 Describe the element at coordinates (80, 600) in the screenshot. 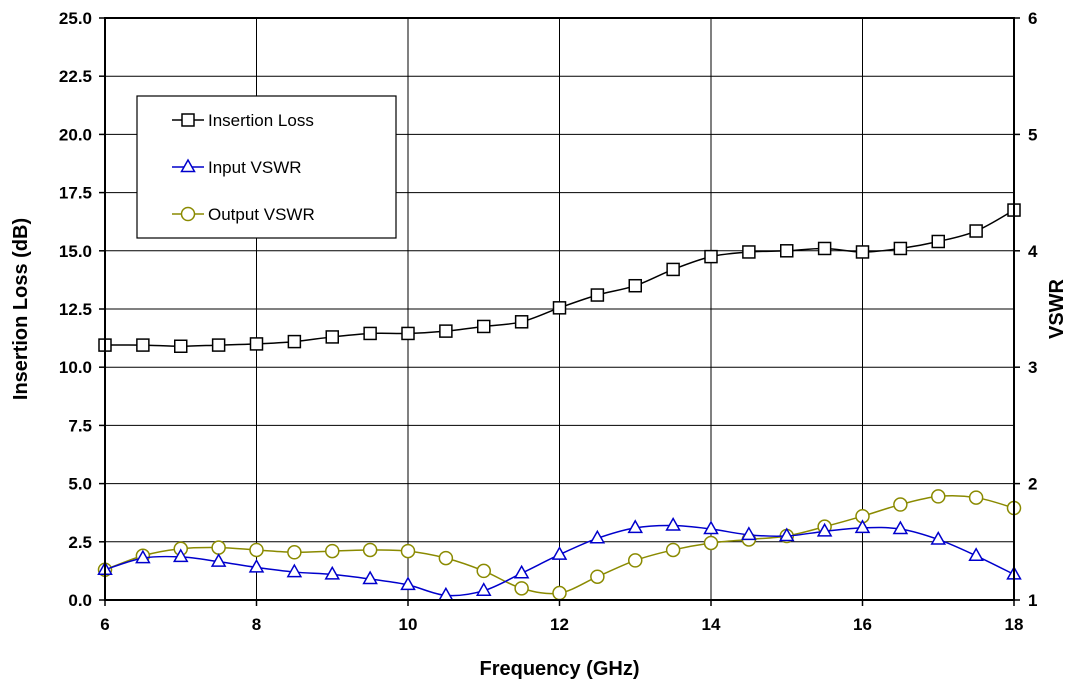

I see `y-tick-label: 0.0` at that location.